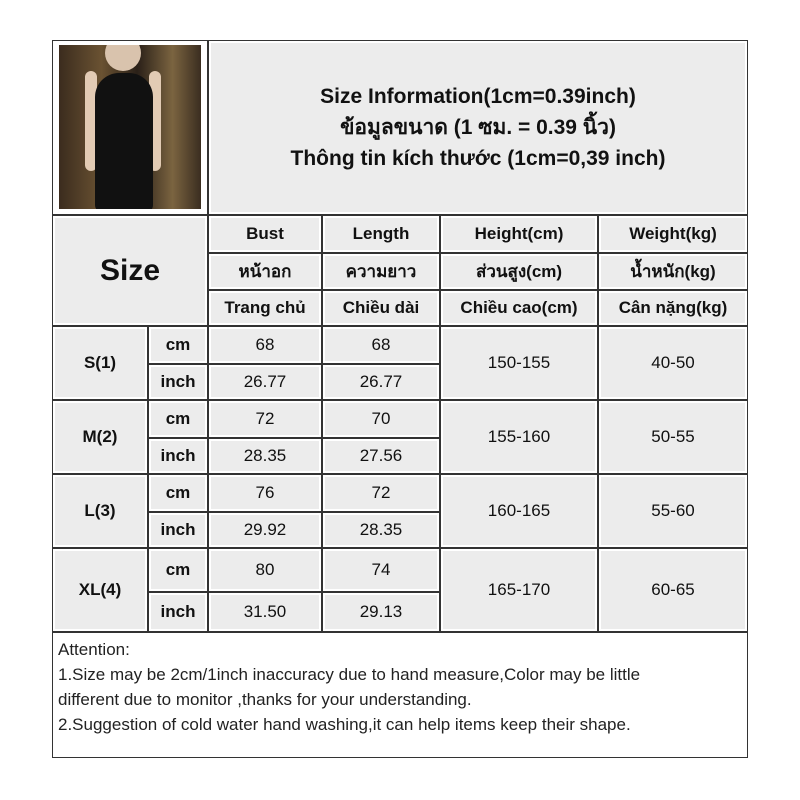  I want to click on model-dress-image, so click(130, 127).